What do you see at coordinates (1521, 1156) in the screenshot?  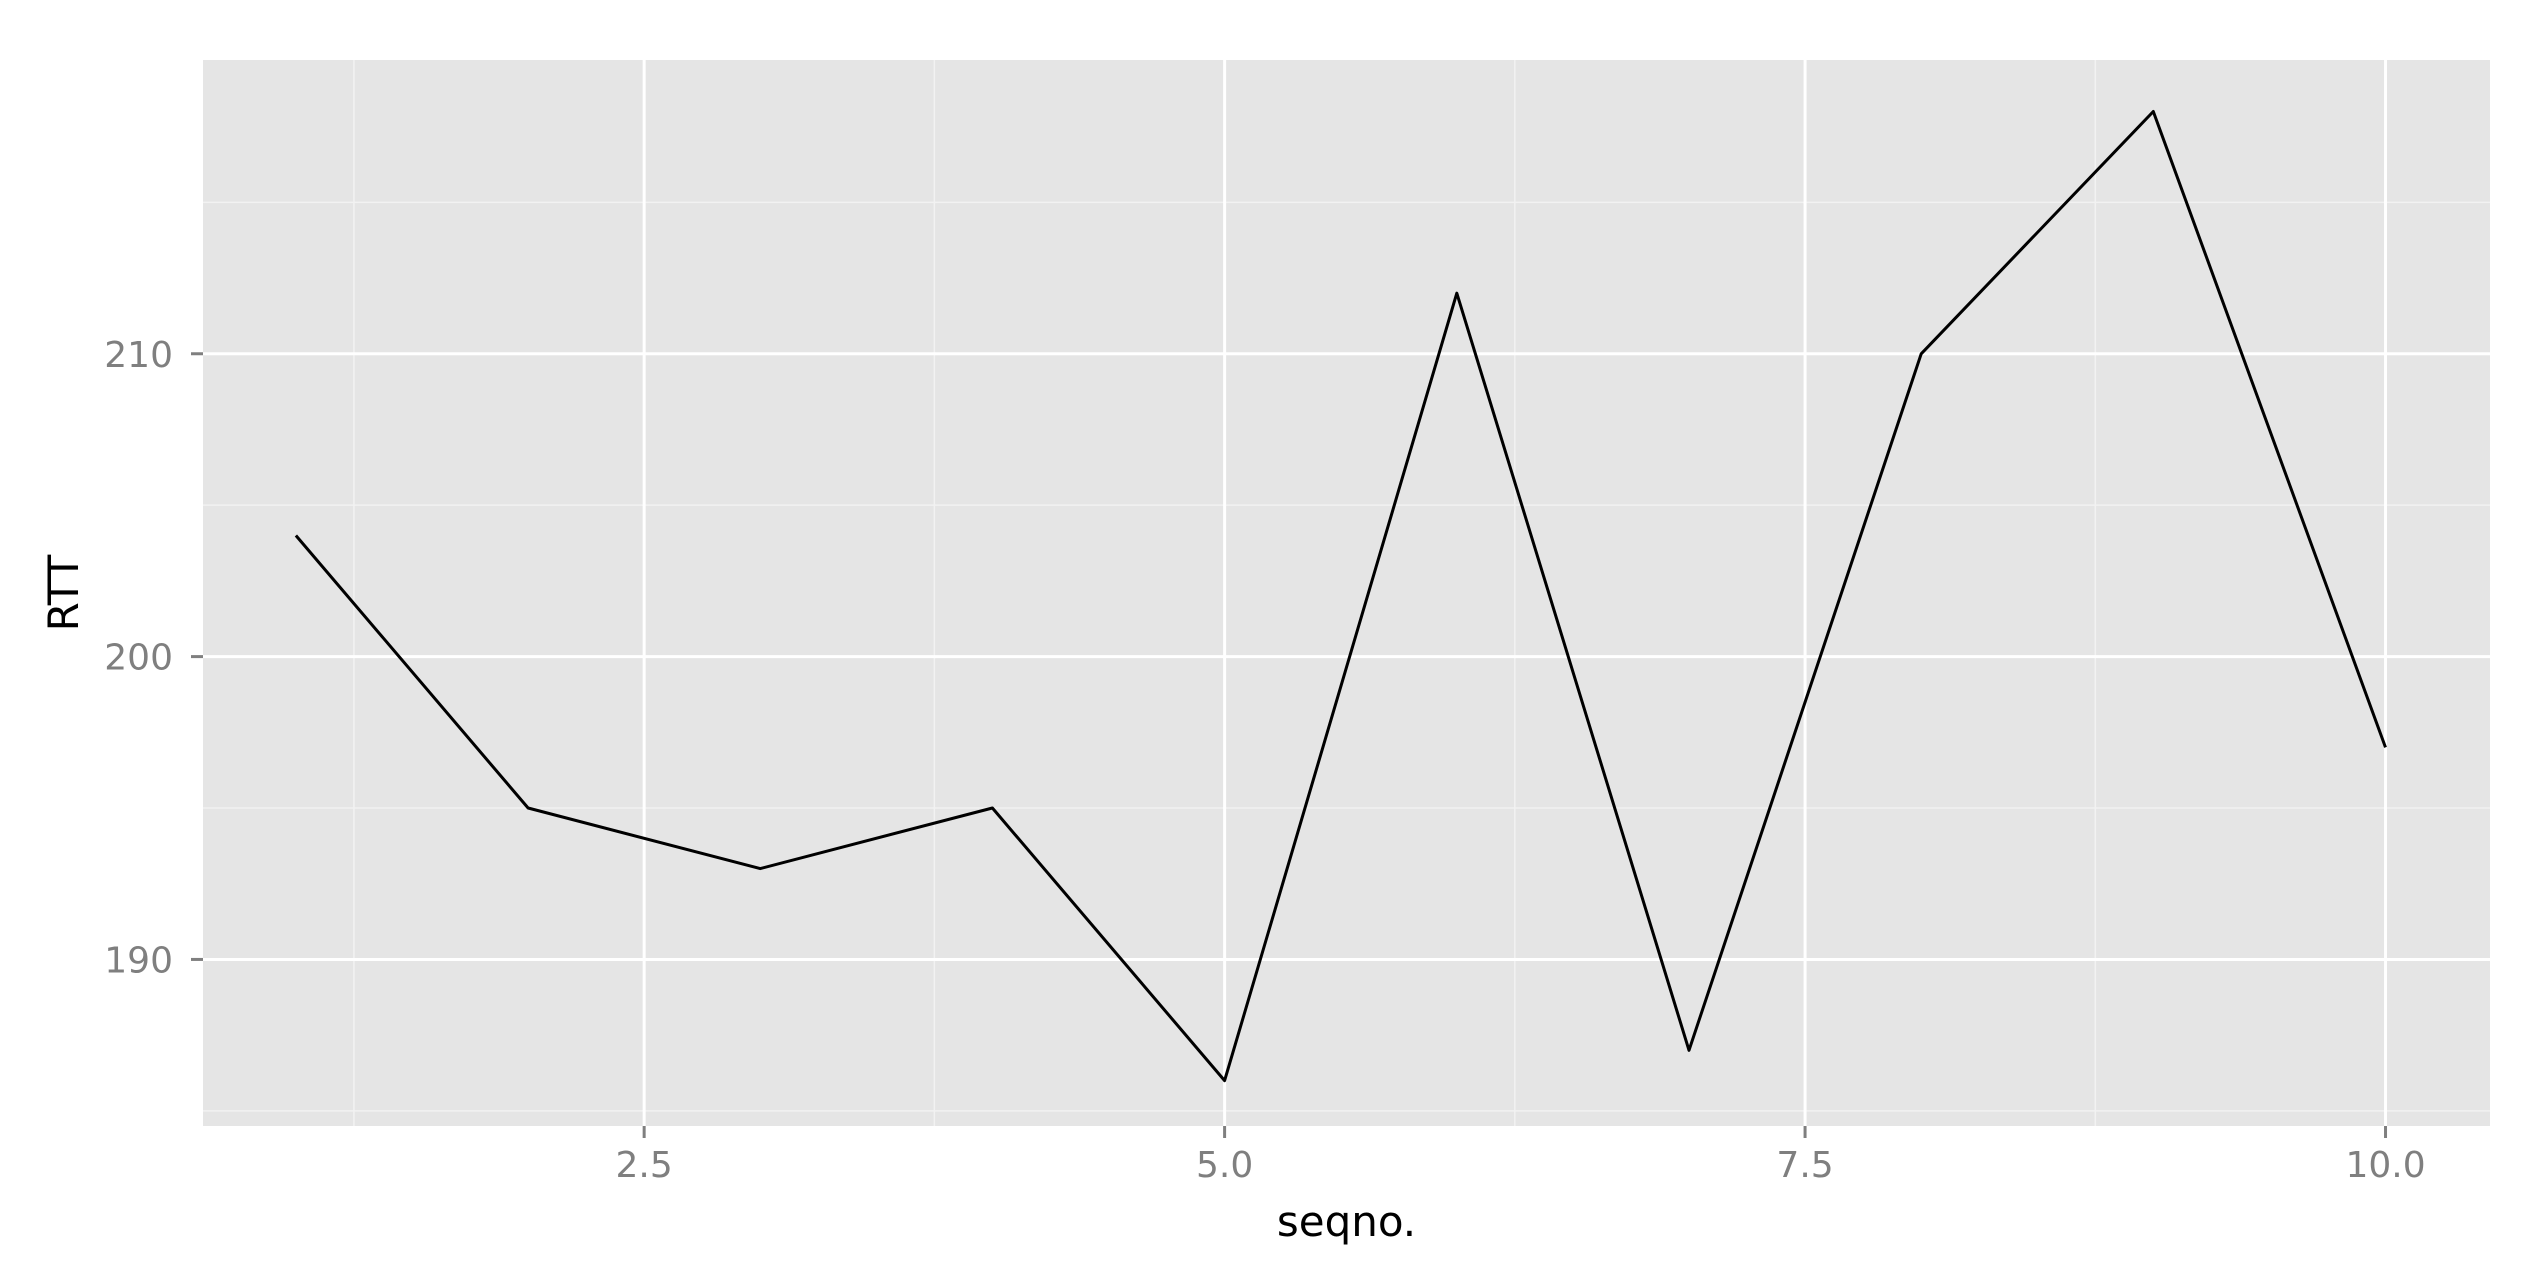 I see `x-axis-ticks: 2.5 5.0 7.5 10.0` at bounding box center [1521, 1156].